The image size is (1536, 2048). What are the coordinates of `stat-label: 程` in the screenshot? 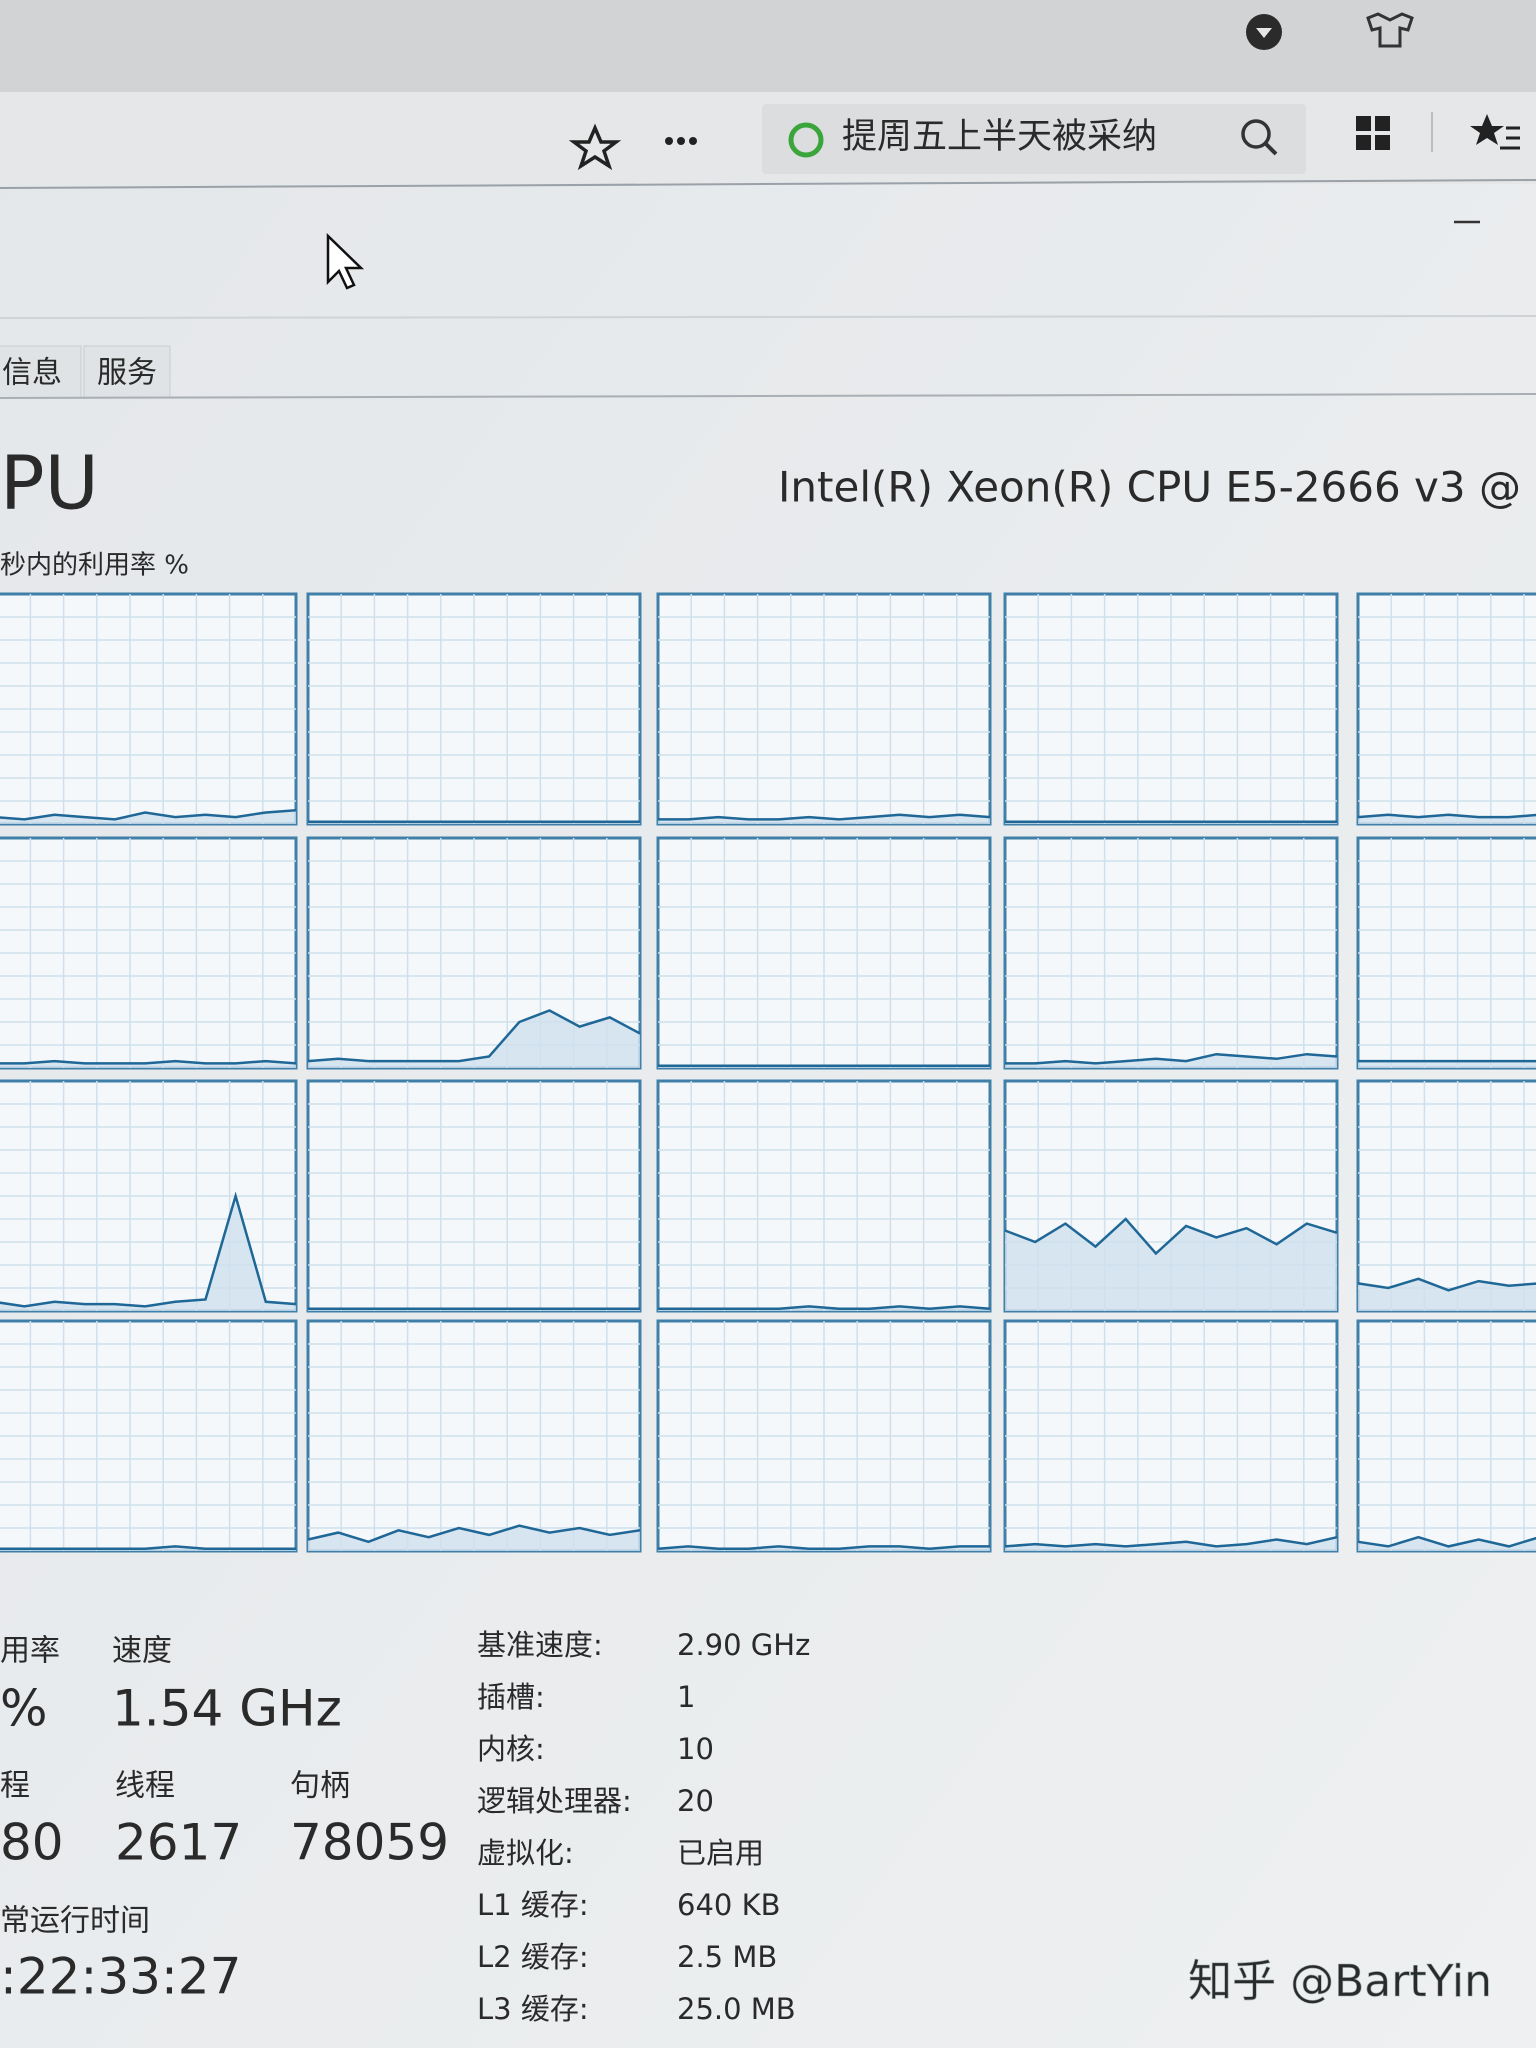 It's located at (15, 1786).